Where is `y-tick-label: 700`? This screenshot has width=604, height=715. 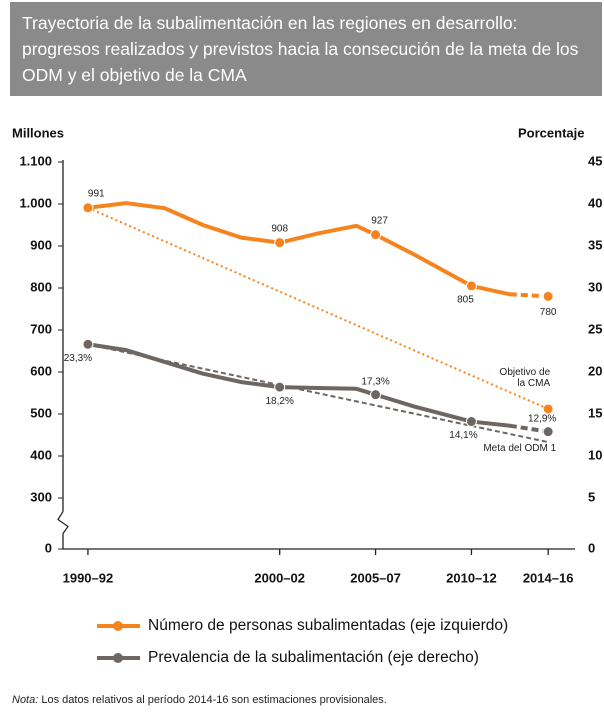 y-tick-label: 700 is located at coordinates (41, 328).